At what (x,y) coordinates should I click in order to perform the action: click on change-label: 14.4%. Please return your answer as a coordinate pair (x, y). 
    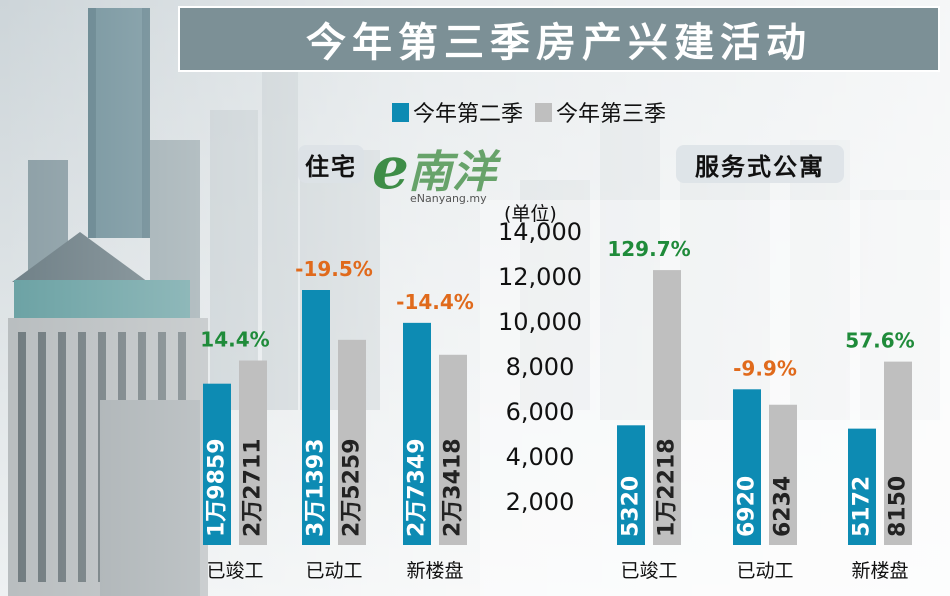
    Looking at the image, I should click on (234, 340).